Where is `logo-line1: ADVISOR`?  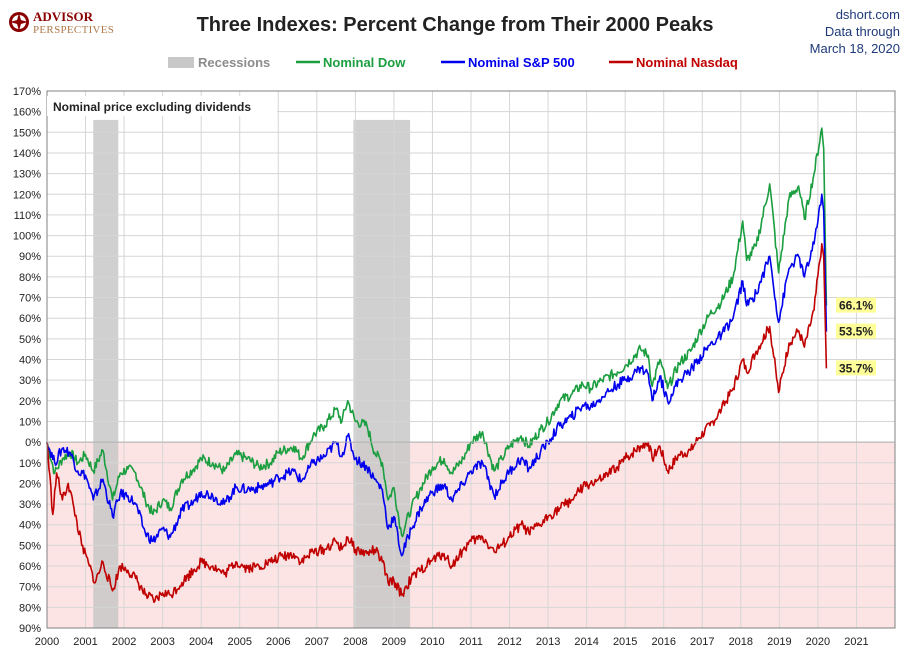 logo-line1: ADVISOR is located at coordinates (63, 16).